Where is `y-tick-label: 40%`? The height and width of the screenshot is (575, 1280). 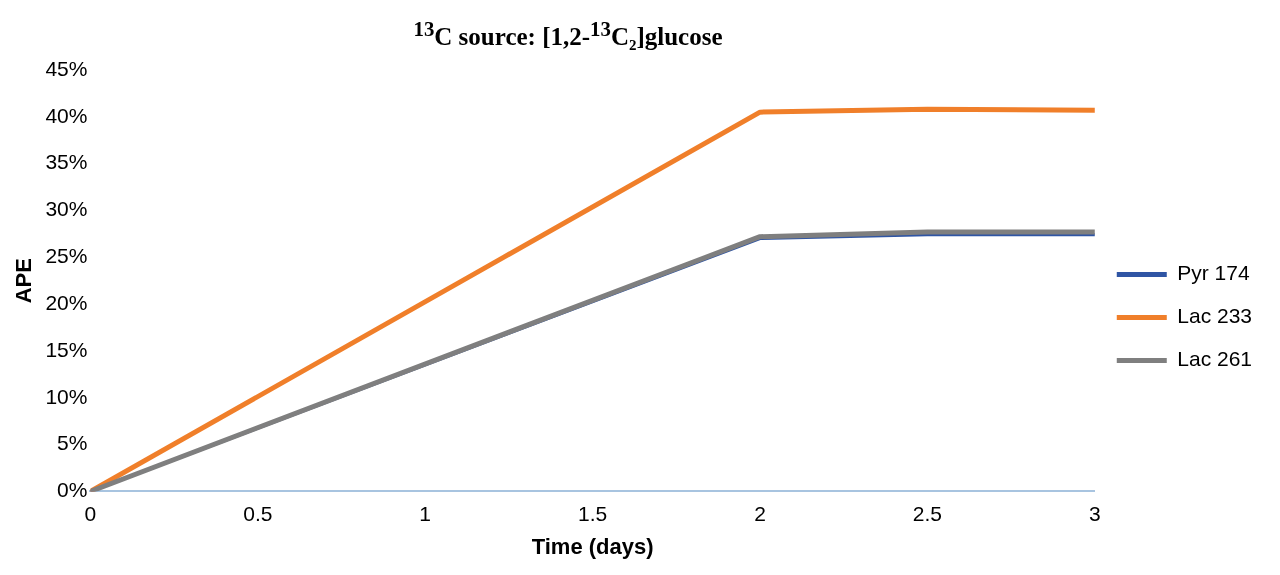 y-tick-label: 40% is located at coordinates (66, 115).